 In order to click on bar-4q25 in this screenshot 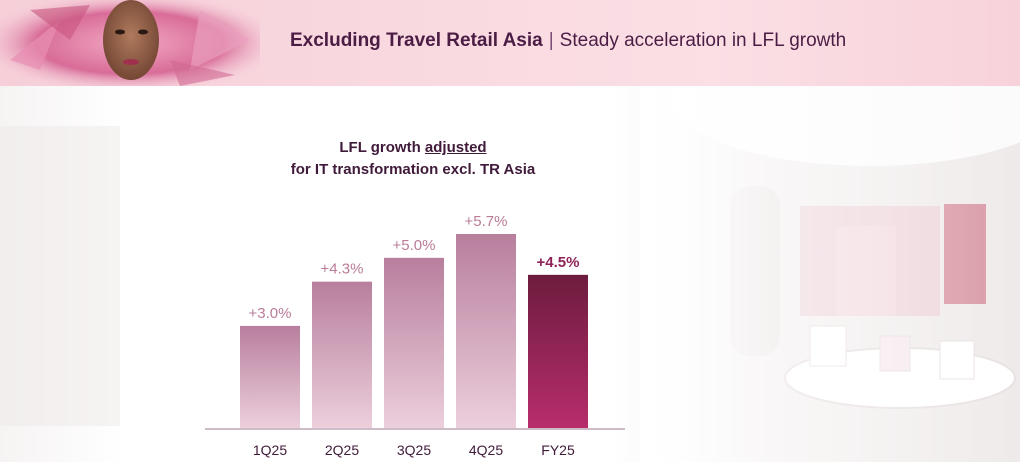, I will do `click(486, 331)`.